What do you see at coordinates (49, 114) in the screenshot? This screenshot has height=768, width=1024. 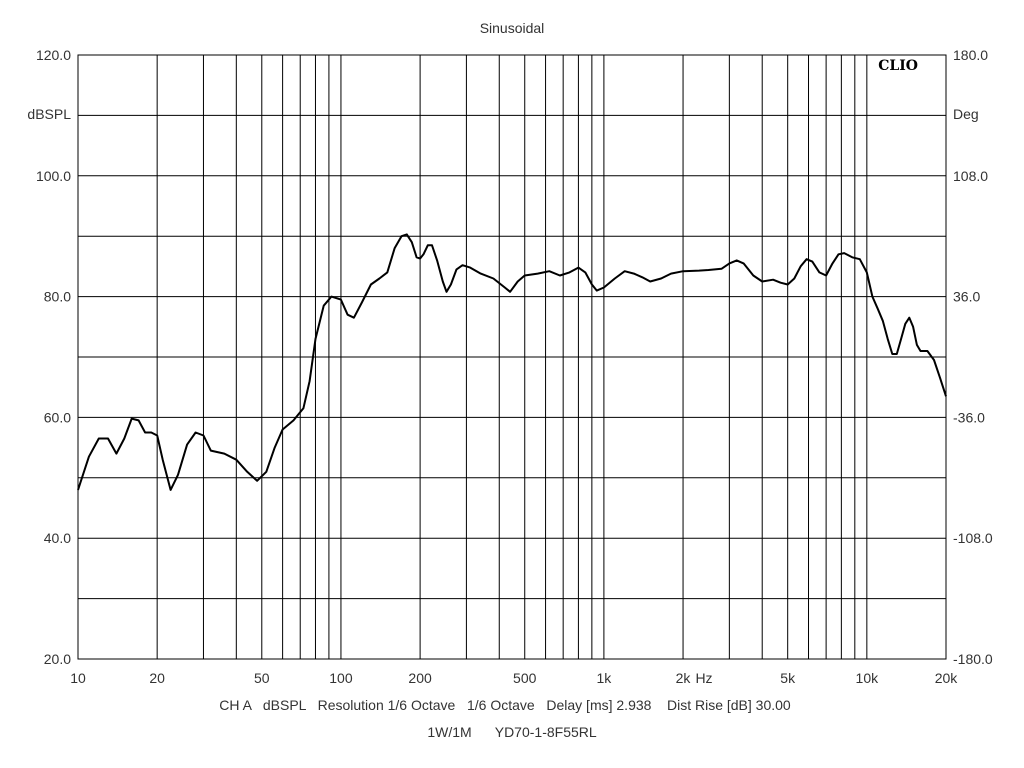 I see `y-axis-label: dBSPL` at bounding box center [49, 114].